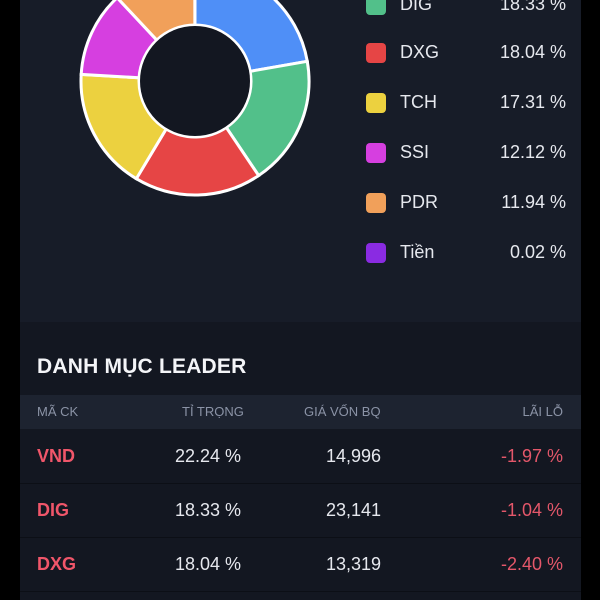  Describe the element at coordinates (353, 456) in the screenshot. I see `avg-cost-value: 14,996` at that location.